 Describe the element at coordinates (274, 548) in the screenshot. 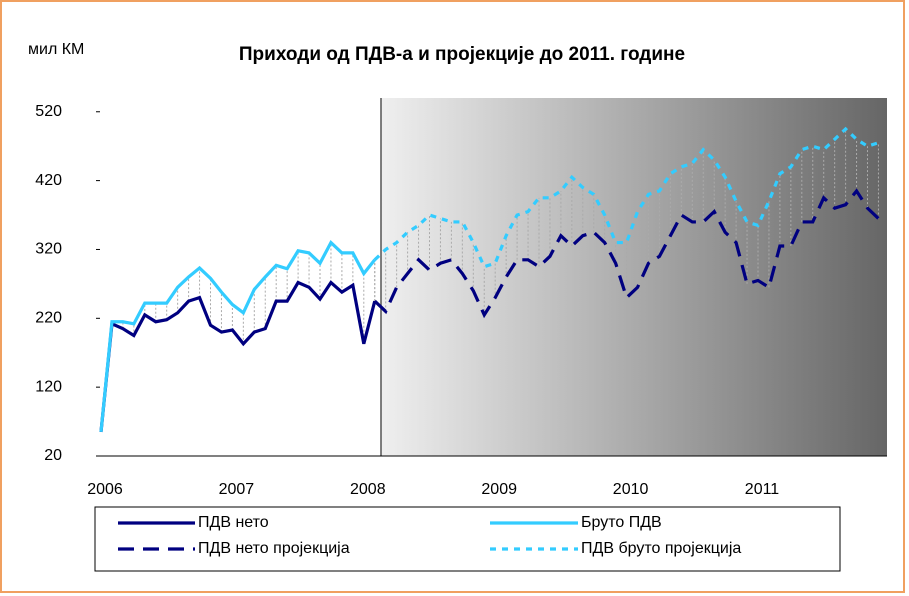

I see `legend-label: ПДВ нето пројекција` at that location.